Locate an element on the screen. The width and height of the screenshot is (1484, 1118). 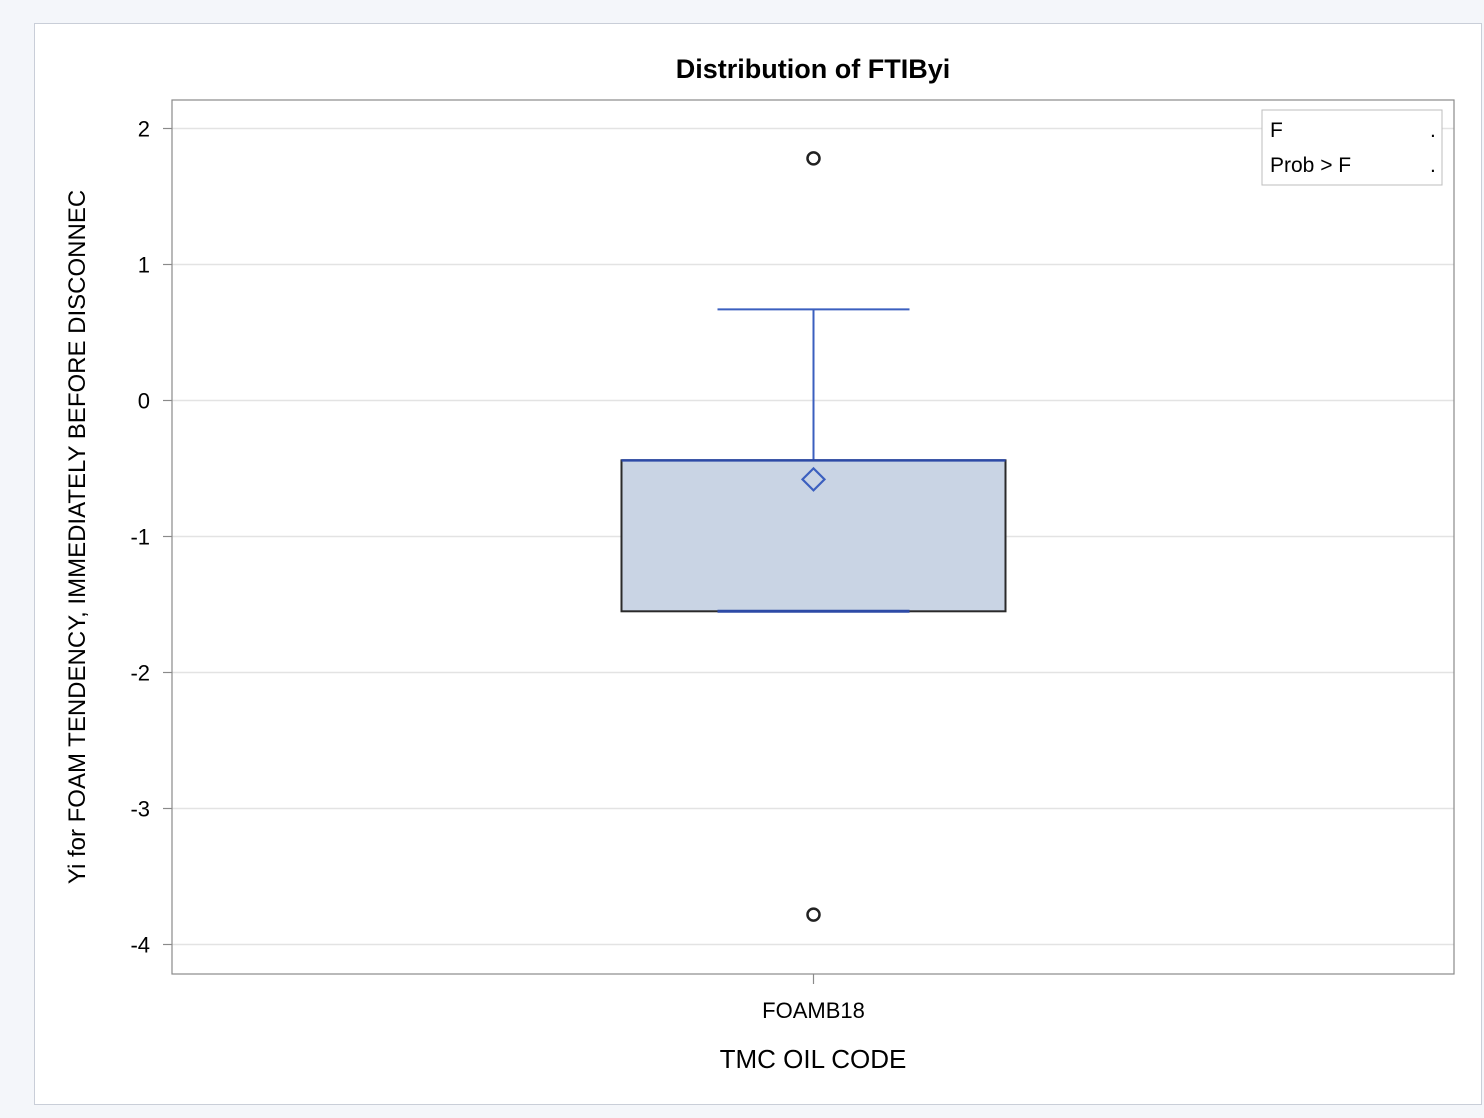
x-axis: FOAMB18 is located at coordinates (813, 998).